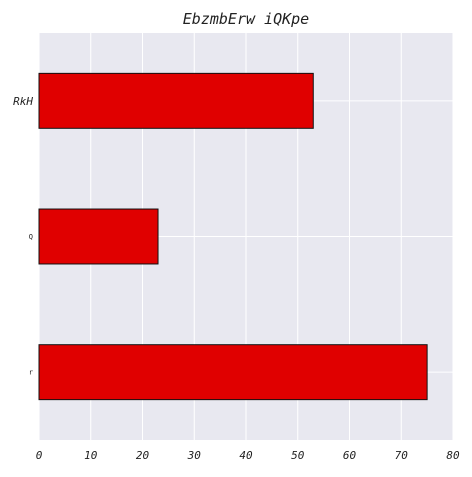  What do you see at coordinates (39, 455) in the screenshot?
I see `x-tick-label: 0` at bounding box center [39, 455].